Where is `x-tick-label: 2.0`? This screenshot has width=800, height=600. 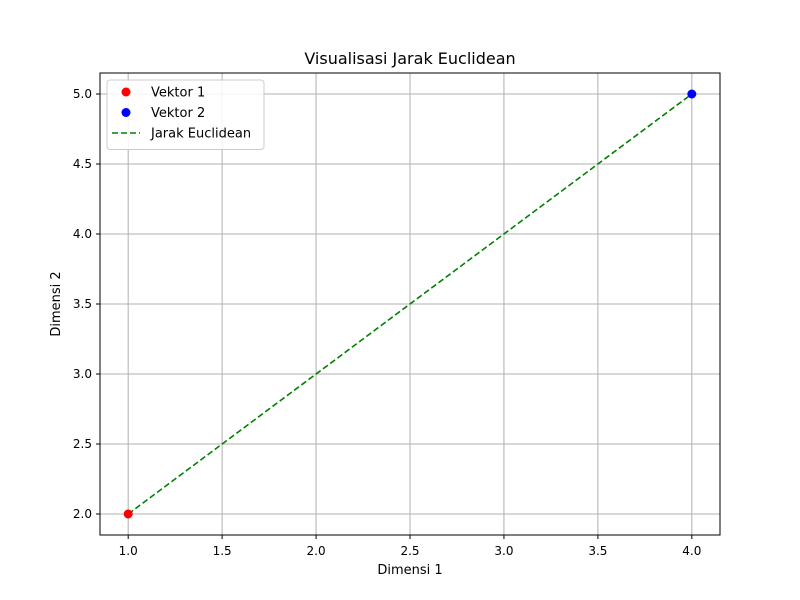 x-tick-label: 2.0 is located at coordinates (316, 551).